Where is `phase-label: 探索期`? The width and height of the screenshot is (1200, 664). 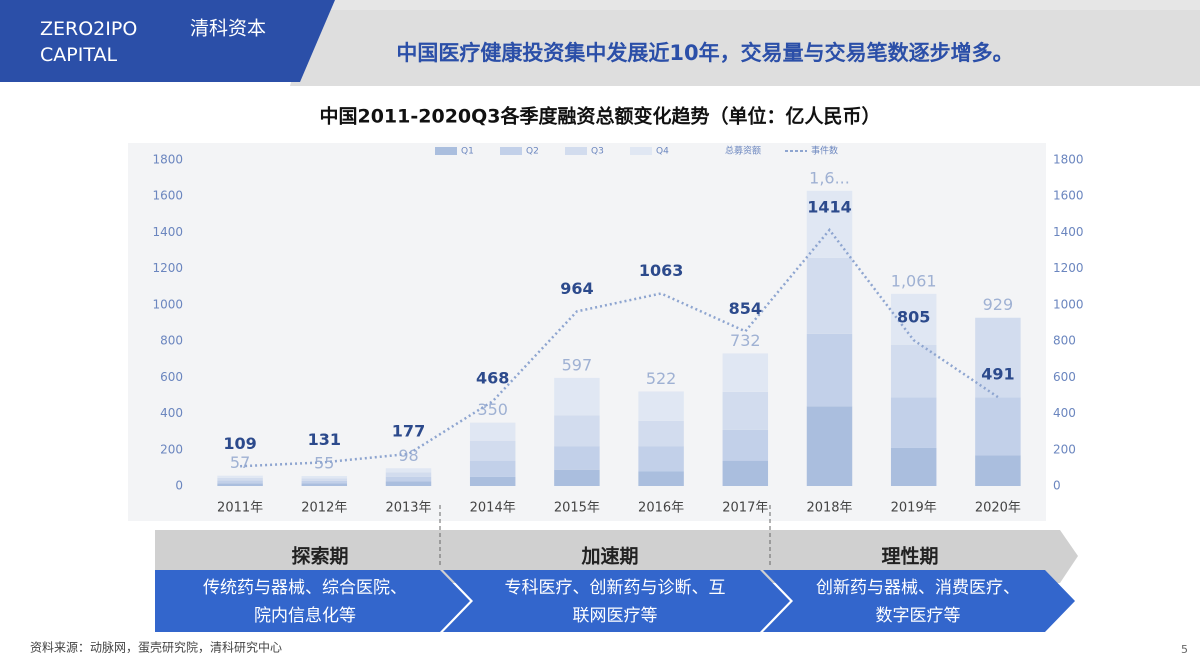 phase-label: 探索期 is located at coordinates (319, 556).